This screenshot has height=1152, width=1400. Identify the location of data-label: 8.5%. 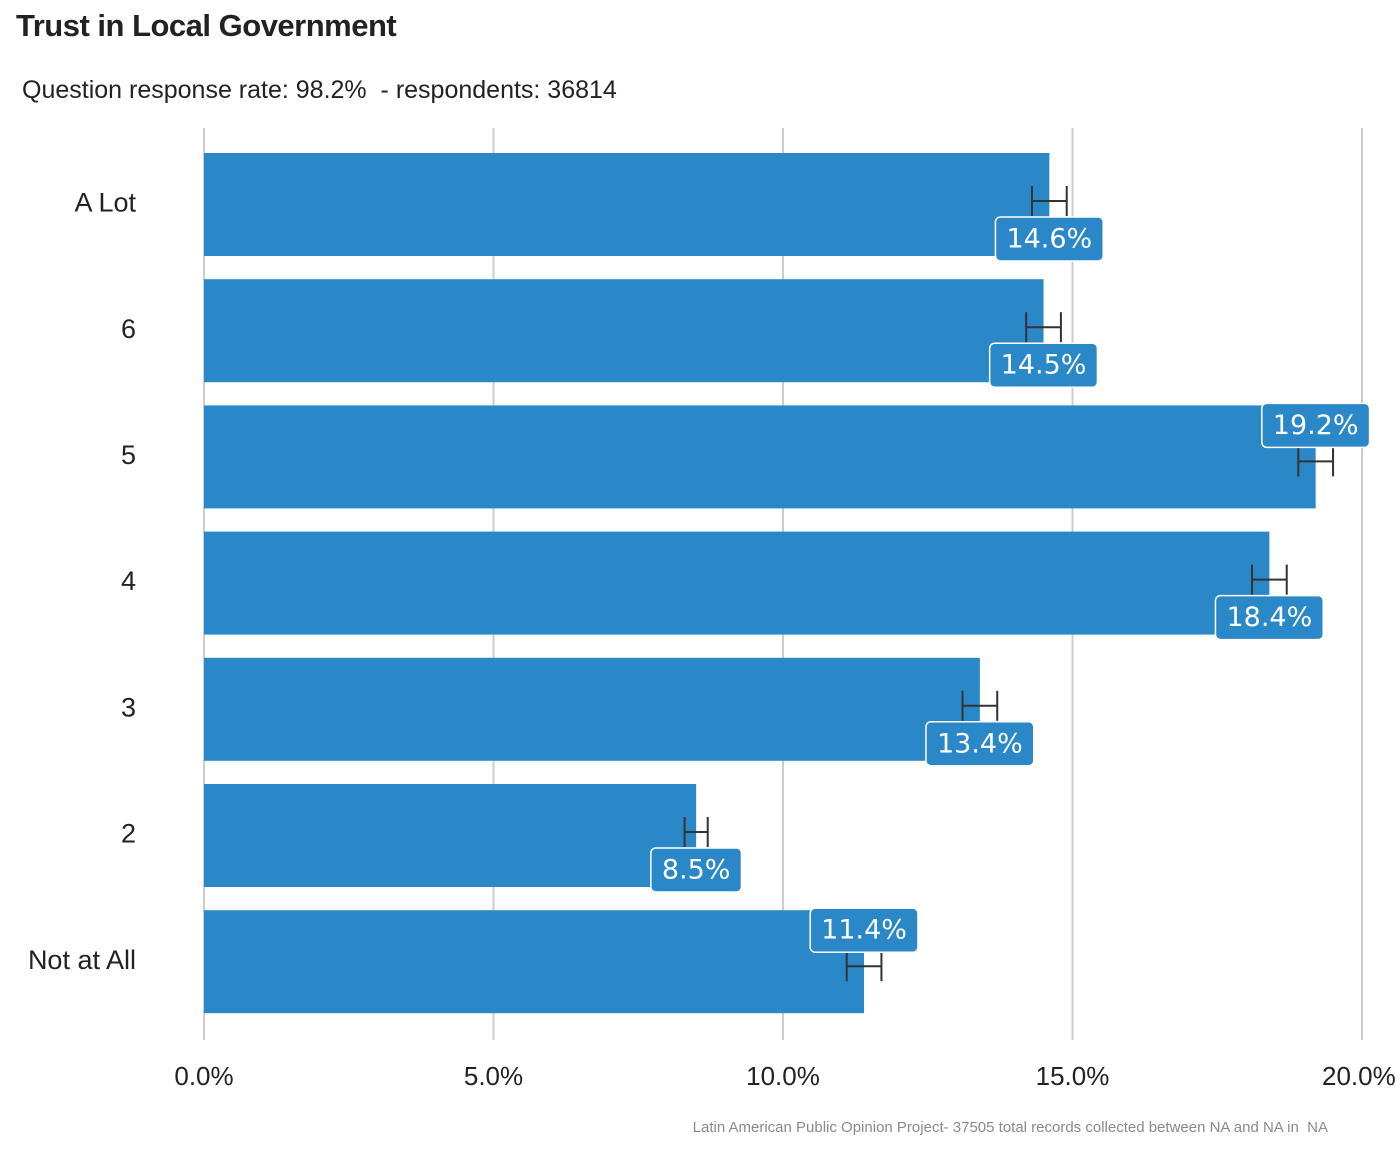
(696, 870).